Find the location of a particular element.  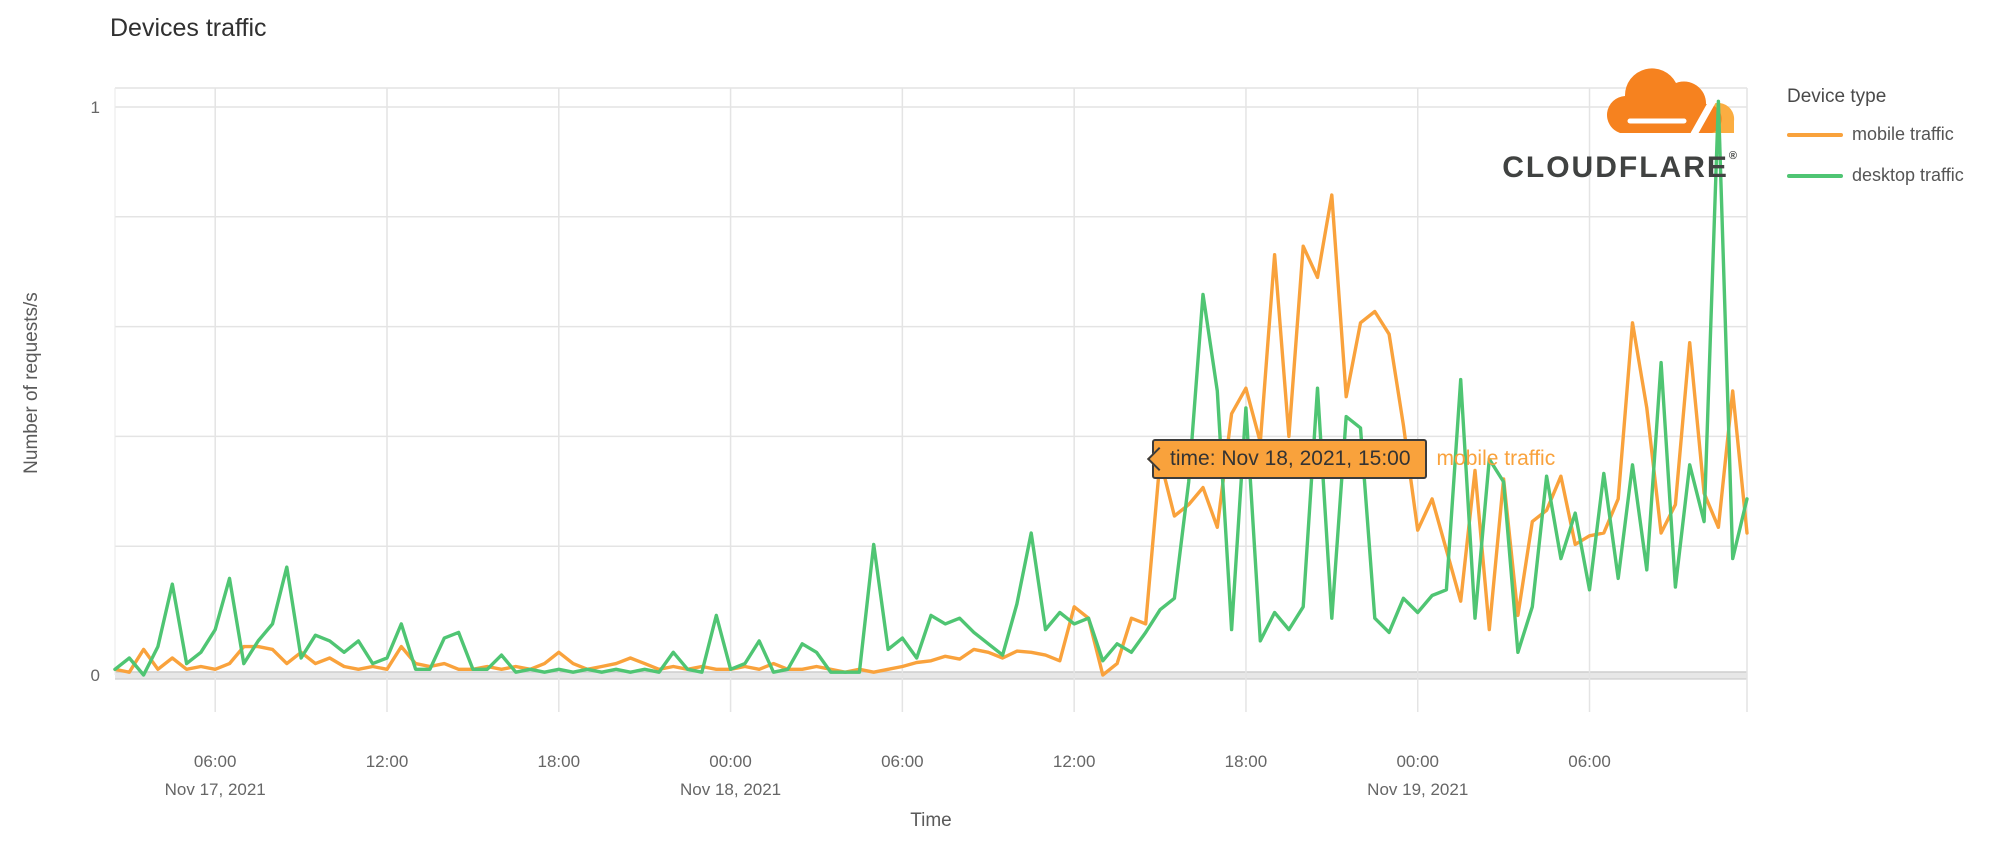

y-tick-label-0: 0 is located at coordinates (95, 675).